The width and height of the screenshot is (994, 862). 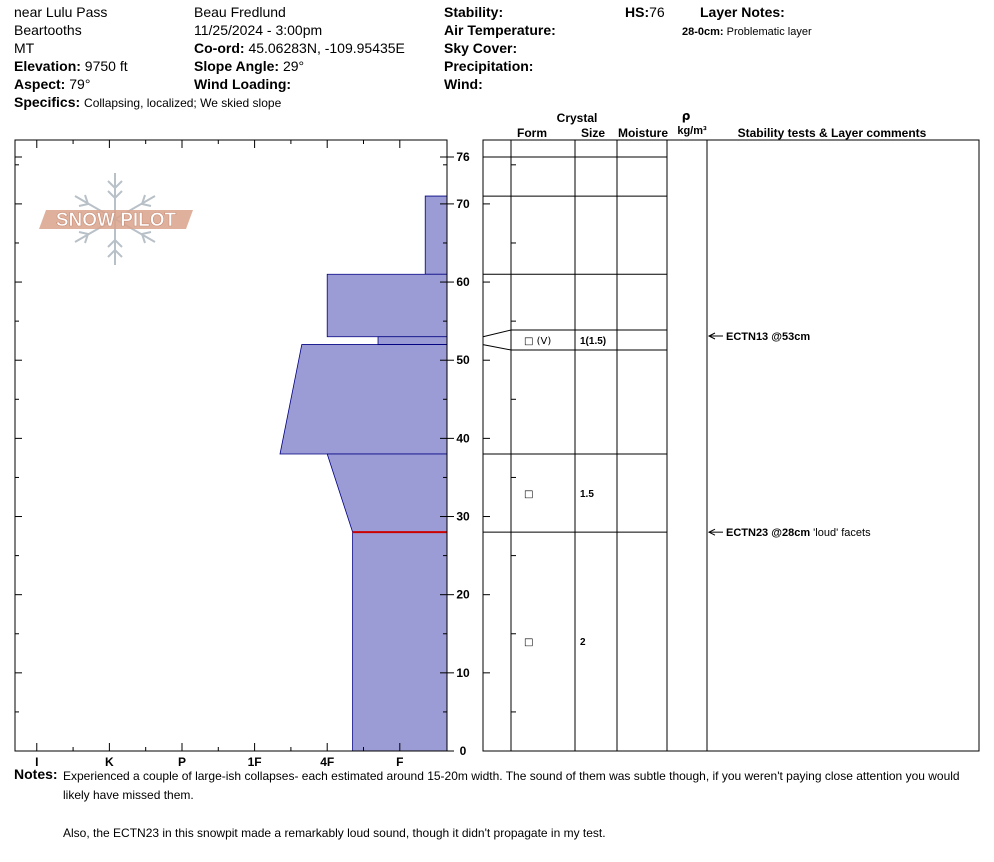 I want to click on snowpilot-logo: SNOW PILOT, so click(x=116, y=219).